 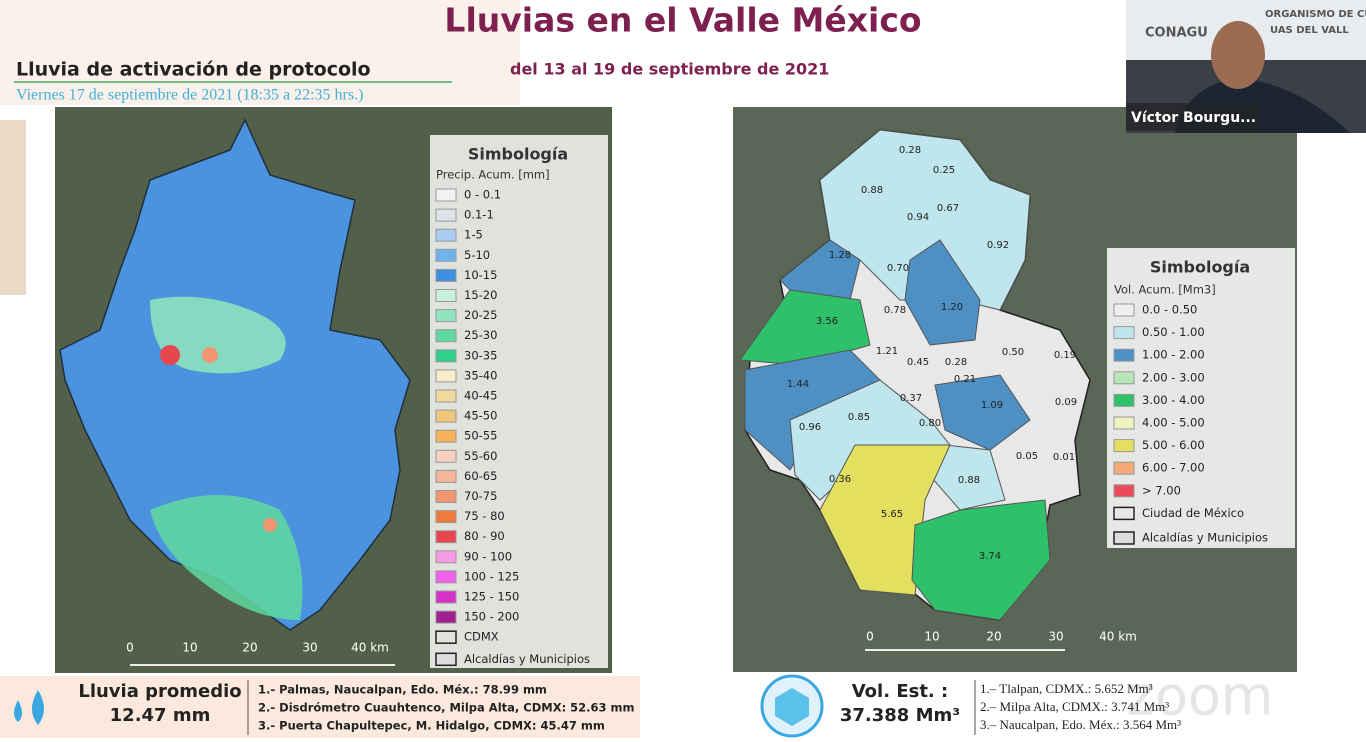 What do you see at coordinates (1173, 423) in the screenshot?
I see `legend-label: 4.00 - 5.00` at bounding box center [1173, 423].